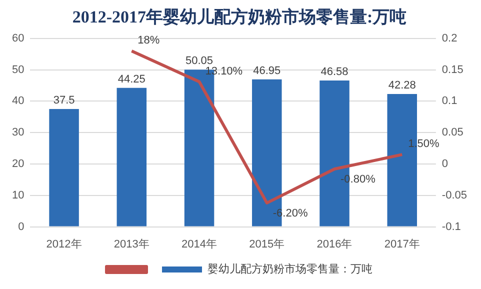 The width and height of the screenshot is (481, 289). Describe the element at coordinates (132, 244) in the screenshot. I see `x-tick-label: 2013年` at that location.